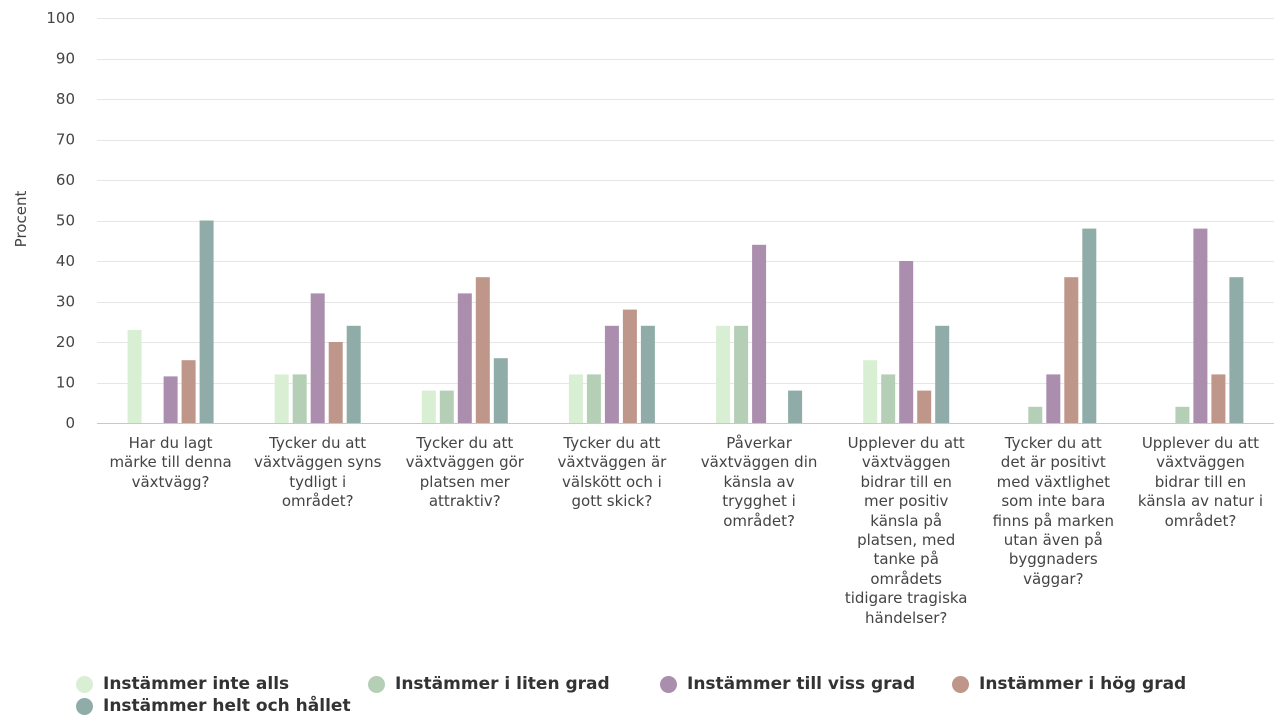  What do you see at coordinates (906, 578) in the screenshot?
I see `x-axis-category-line: områdets` at bounding box center [906, 578].